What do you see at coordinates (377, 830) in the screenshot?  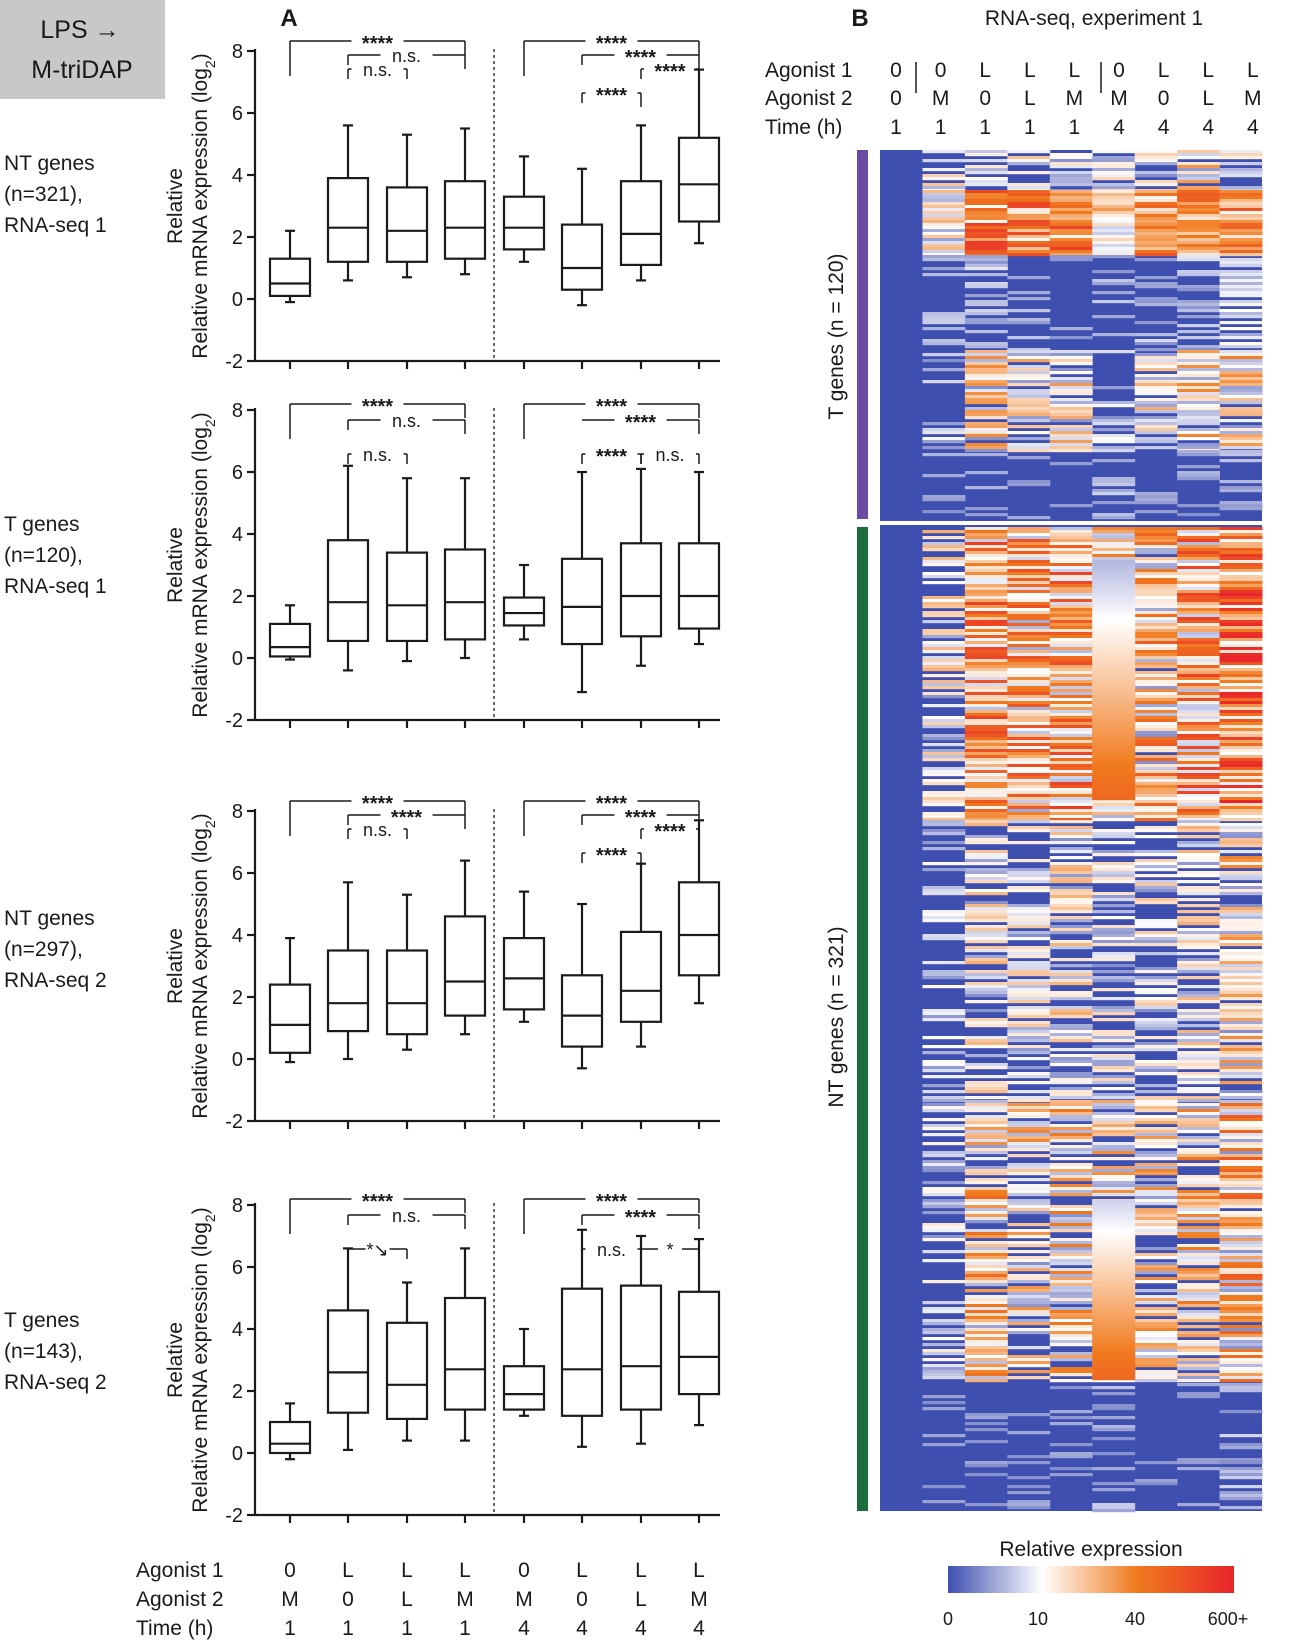 I see `significance-bracket: n.s.` at bounding box center [377, 830].